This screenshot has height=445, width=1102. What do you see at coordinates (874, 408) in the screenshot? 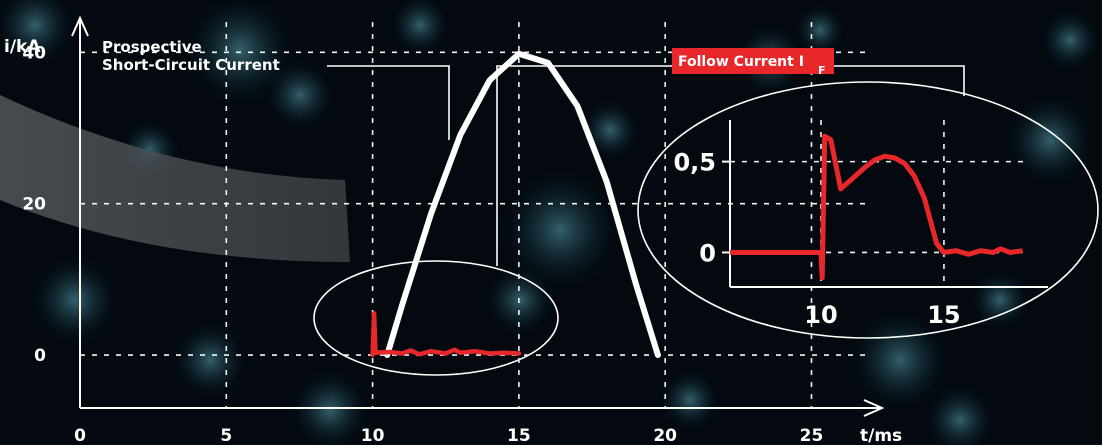
I see `main-x-arrowhead` at bounding box center [874, 408].